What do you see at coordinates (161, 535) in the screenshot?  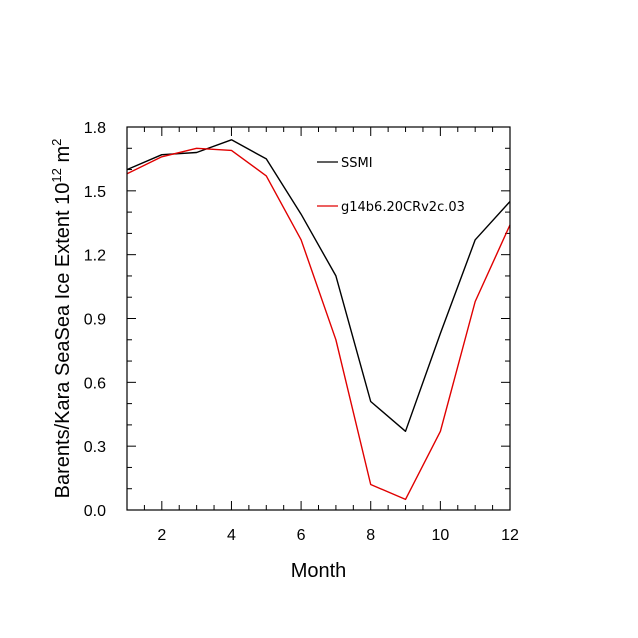 I see `x-tick-label: 2` at bounding box center [161, 535].